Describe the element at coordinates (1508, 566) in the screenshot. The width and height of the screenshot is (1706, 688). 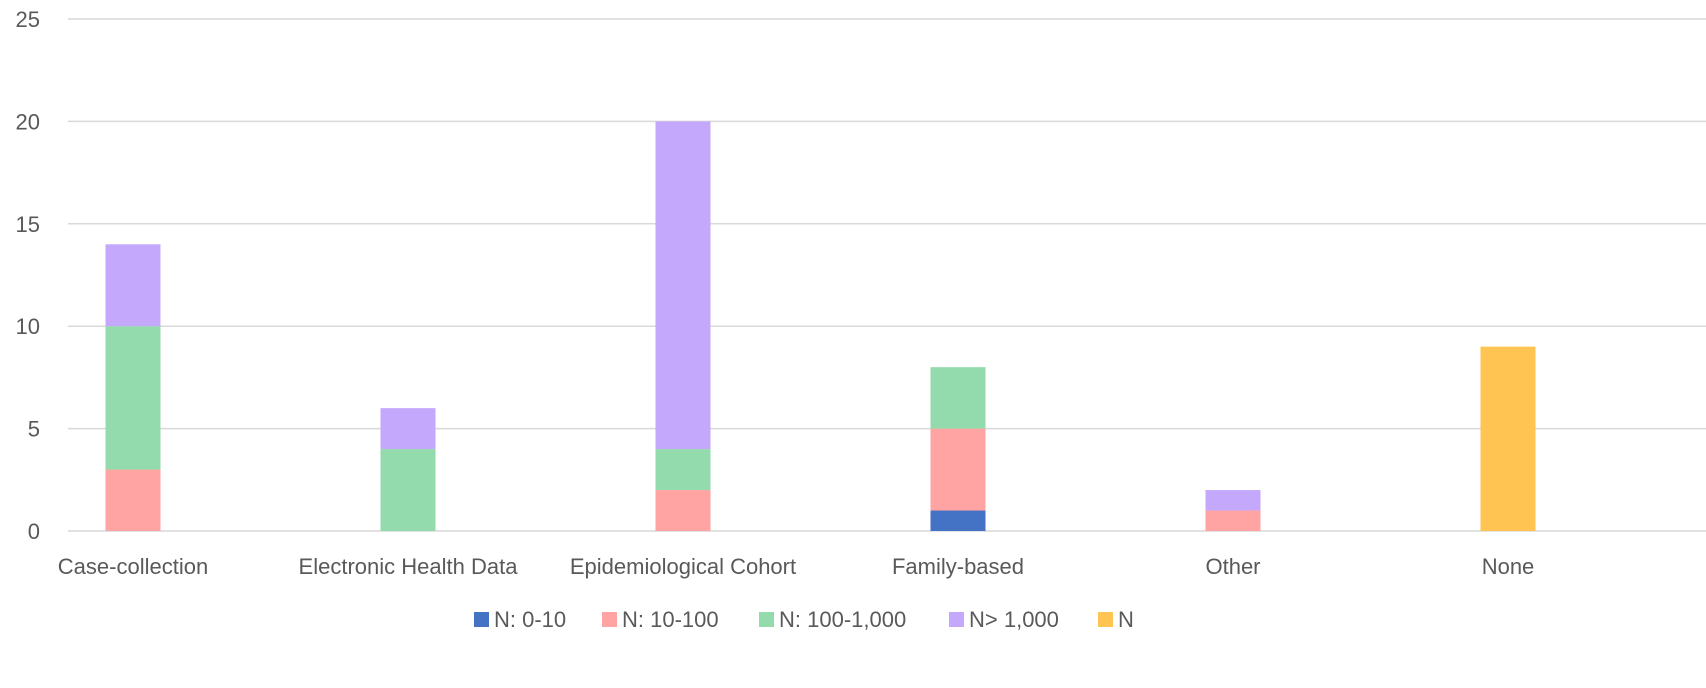
I see `x-category-label: None` at that location.